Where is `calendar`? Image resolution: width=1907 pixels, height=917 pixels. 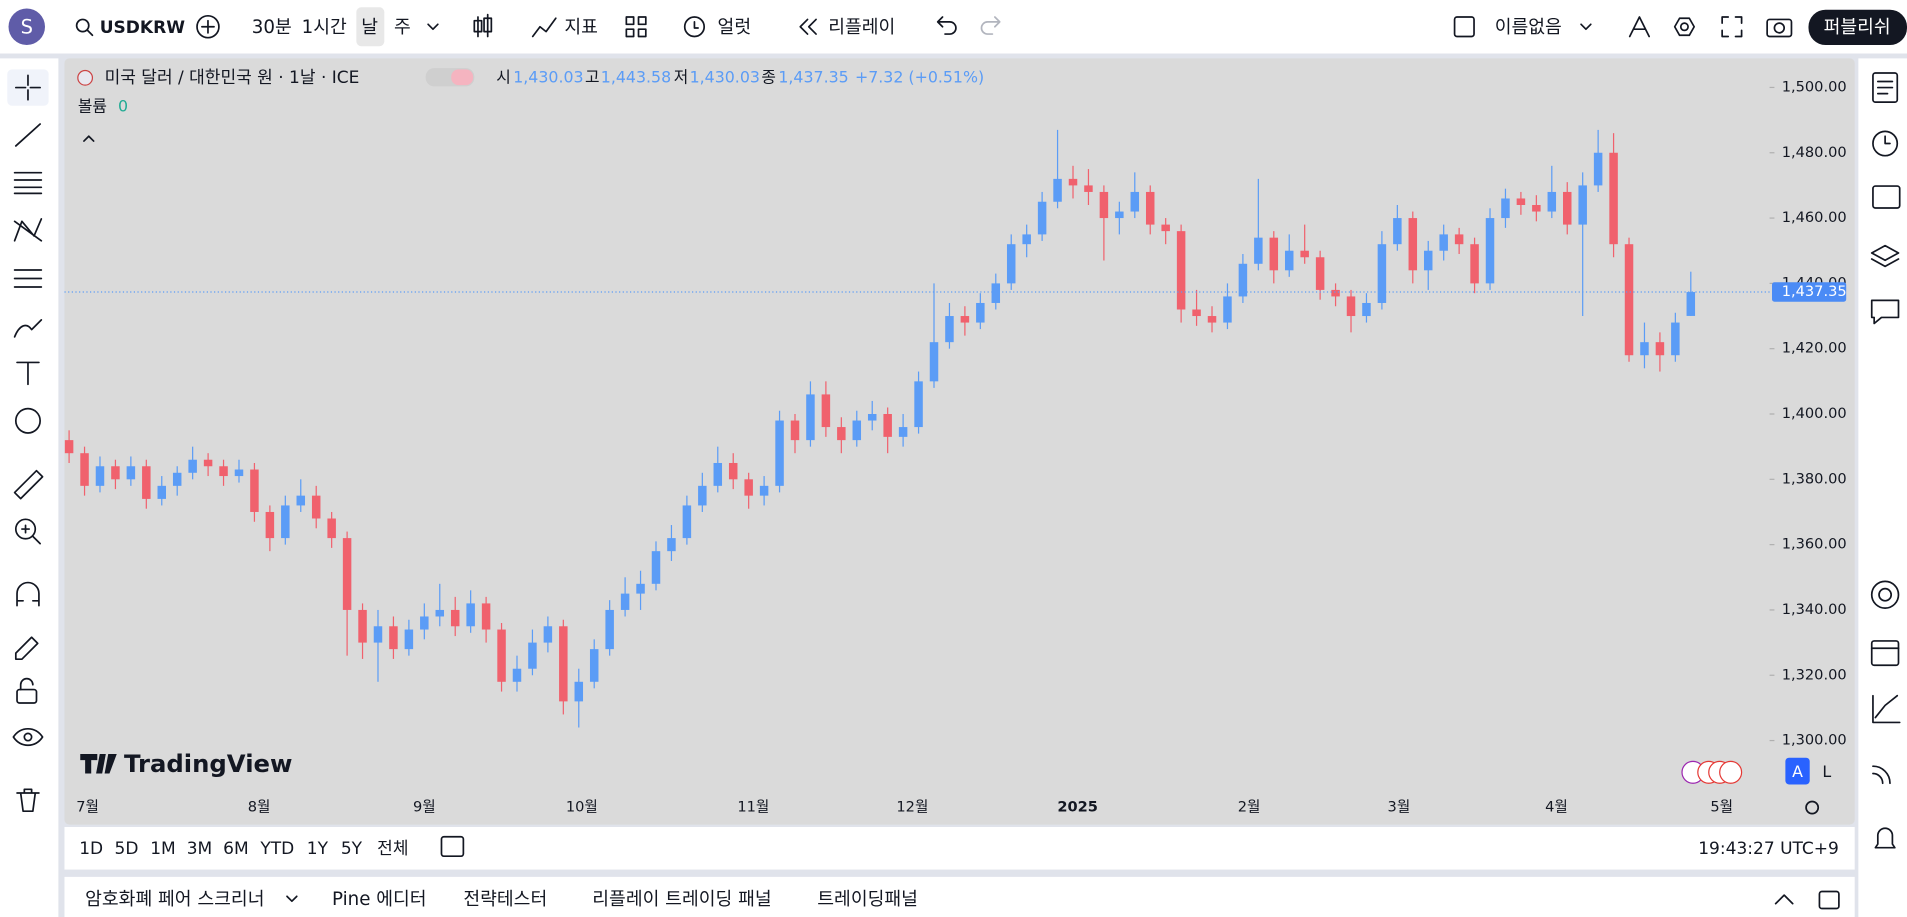 calendar is located at coordinates (1885, 653).